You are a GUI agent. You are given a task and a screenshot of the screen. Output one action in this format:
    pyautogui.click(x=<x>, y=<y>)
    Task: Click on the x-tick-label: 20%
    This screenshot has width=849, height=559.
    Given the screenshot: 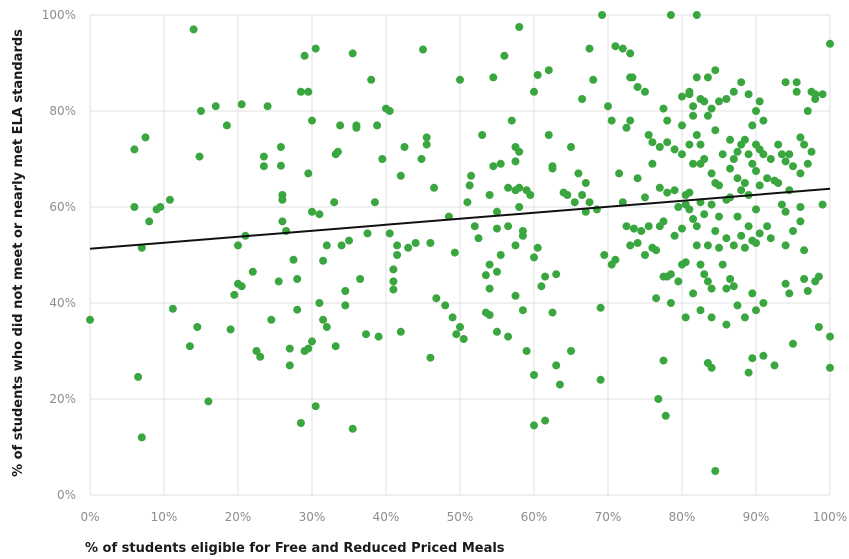 What is the action you would take?
    pyautogui.click(x=238, y=517)
    